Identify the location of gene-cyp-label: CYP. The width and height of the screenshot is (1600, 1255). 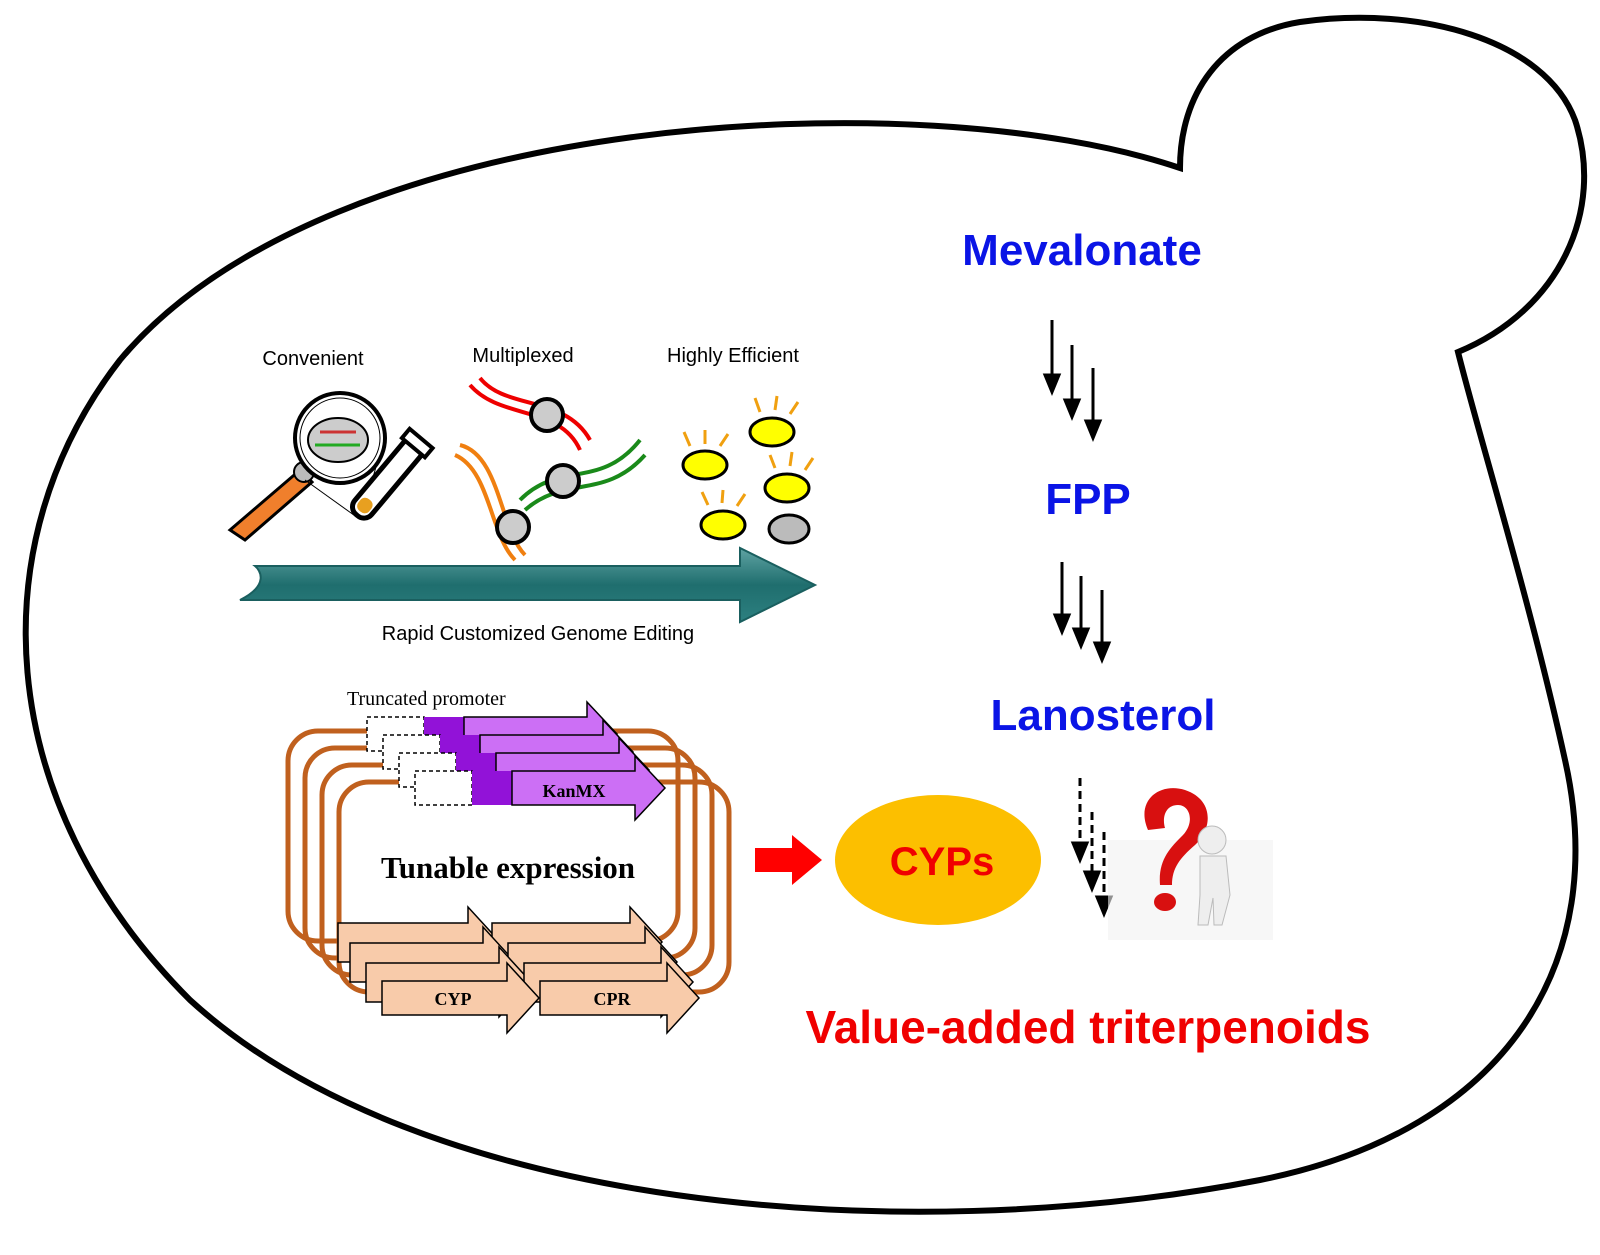
(453, 999).